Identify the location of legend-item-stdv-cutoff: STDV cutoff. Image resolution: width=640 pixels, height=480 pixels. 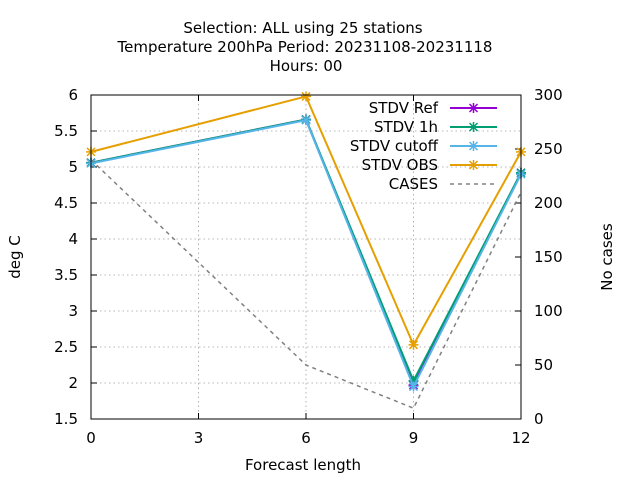
(423, 146).